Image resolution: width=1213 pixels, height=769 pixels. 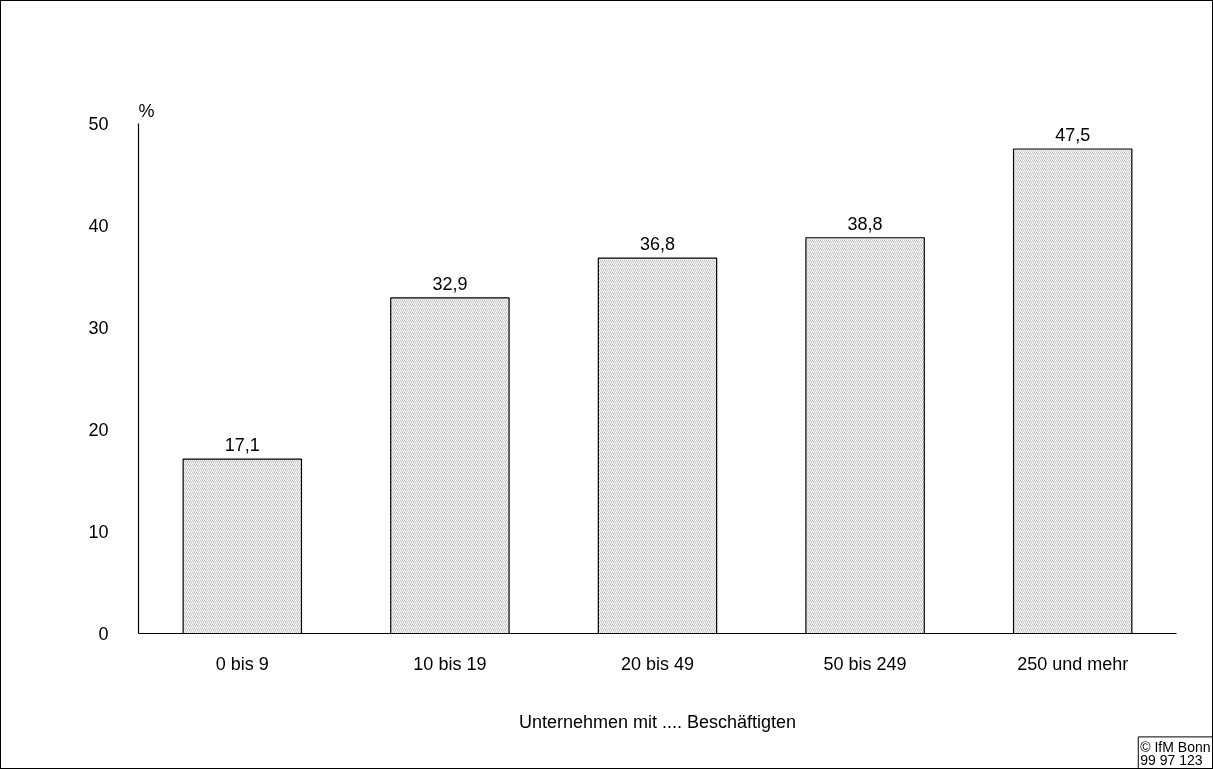 What do you see at coordinates (450, 663) in the screenshot?
I see `x-tick-label: 10 bis 19` at bounding box center [450, 663].